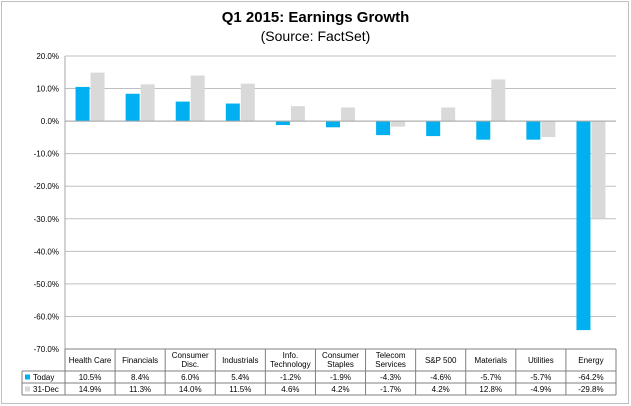 The image size is (631, 406). What do you see at coordinates (190, 389) in the screenshot?
I see `data-value-label: 14.0%` at bounding box center [190, 389].